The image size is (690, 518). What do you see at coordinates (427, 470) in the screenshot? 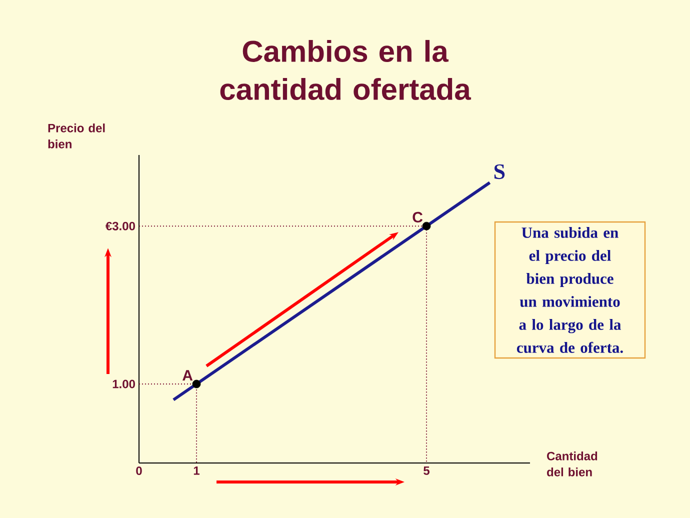
I see `x-tick-label: 5` at bounding box center [427, 470].